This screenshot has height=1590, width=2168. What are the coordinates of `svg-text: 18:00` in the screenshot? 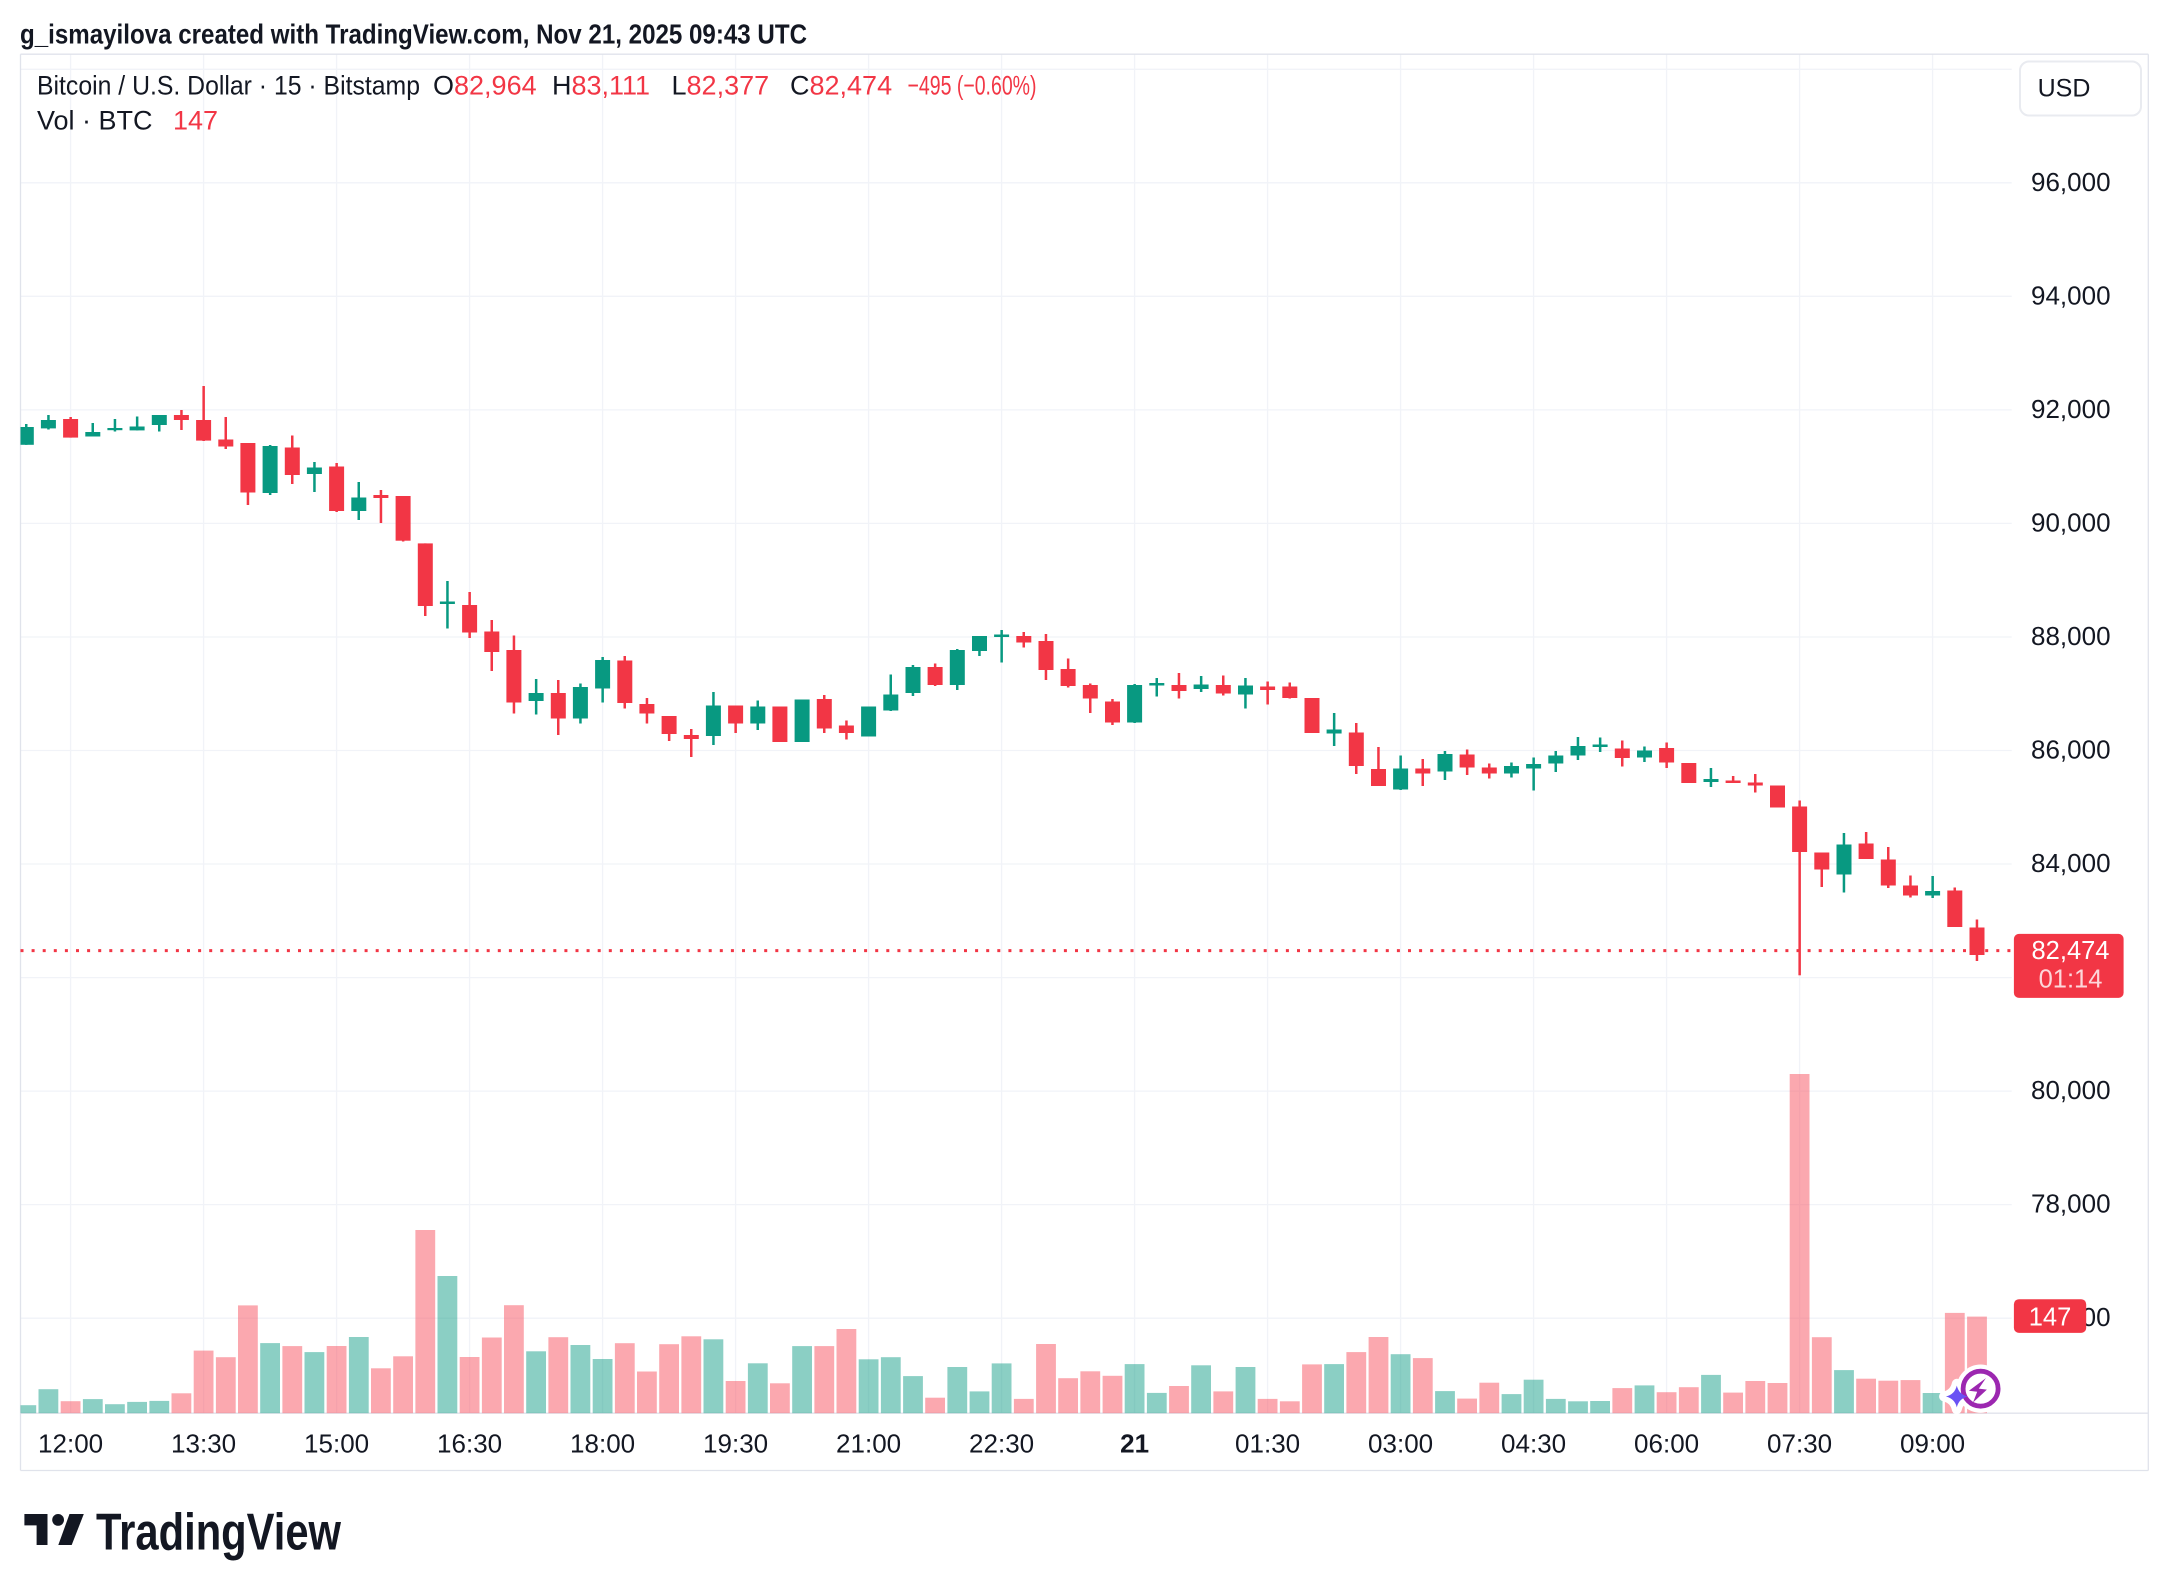 It's located at (602, 1443).